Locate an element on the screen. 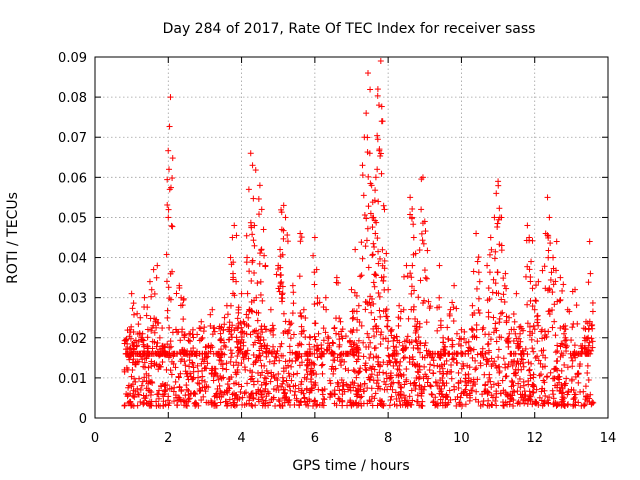 Image resolution: width=640 pixels, height=480 pixels. x-tick-label: 14 is located at coordinates (608, 438).